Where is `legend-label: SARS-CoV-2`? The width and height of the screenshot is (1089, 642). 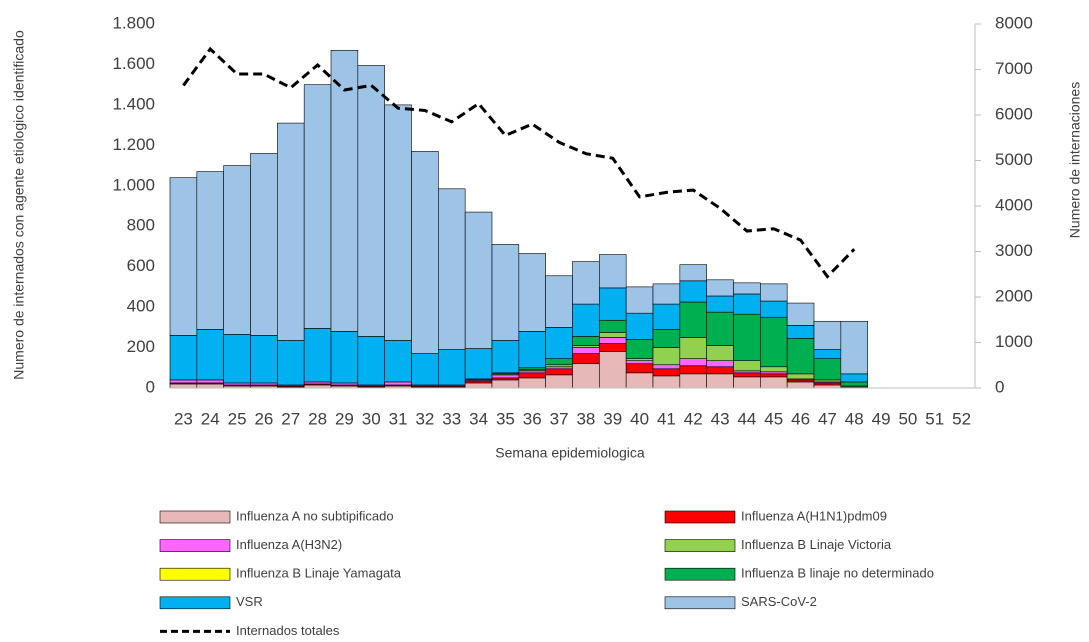 legend-label: SARS-CoV-2 is located at coordinates (779, 601).